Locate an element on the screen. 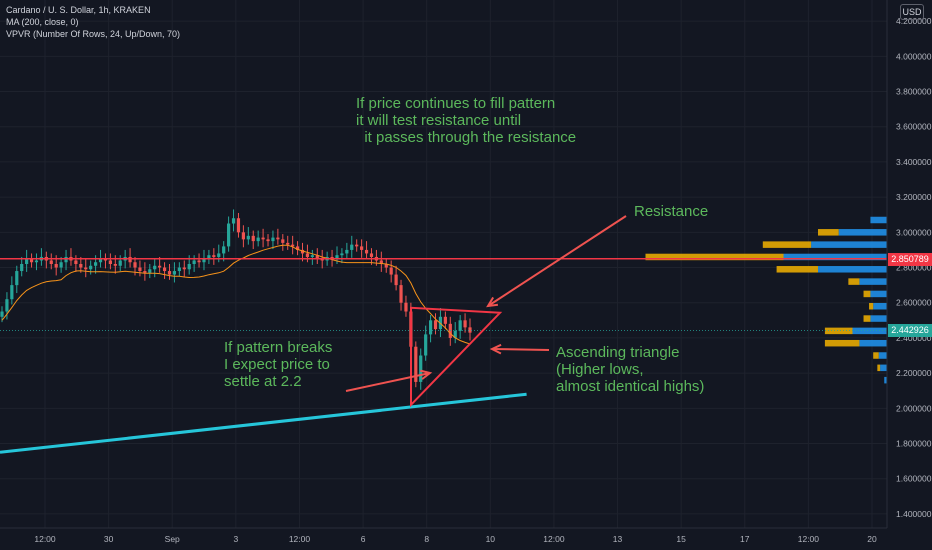 This screenshot has height=550, width=932. price-tick-label: 2.600000 is located at coordinates (914, 303).